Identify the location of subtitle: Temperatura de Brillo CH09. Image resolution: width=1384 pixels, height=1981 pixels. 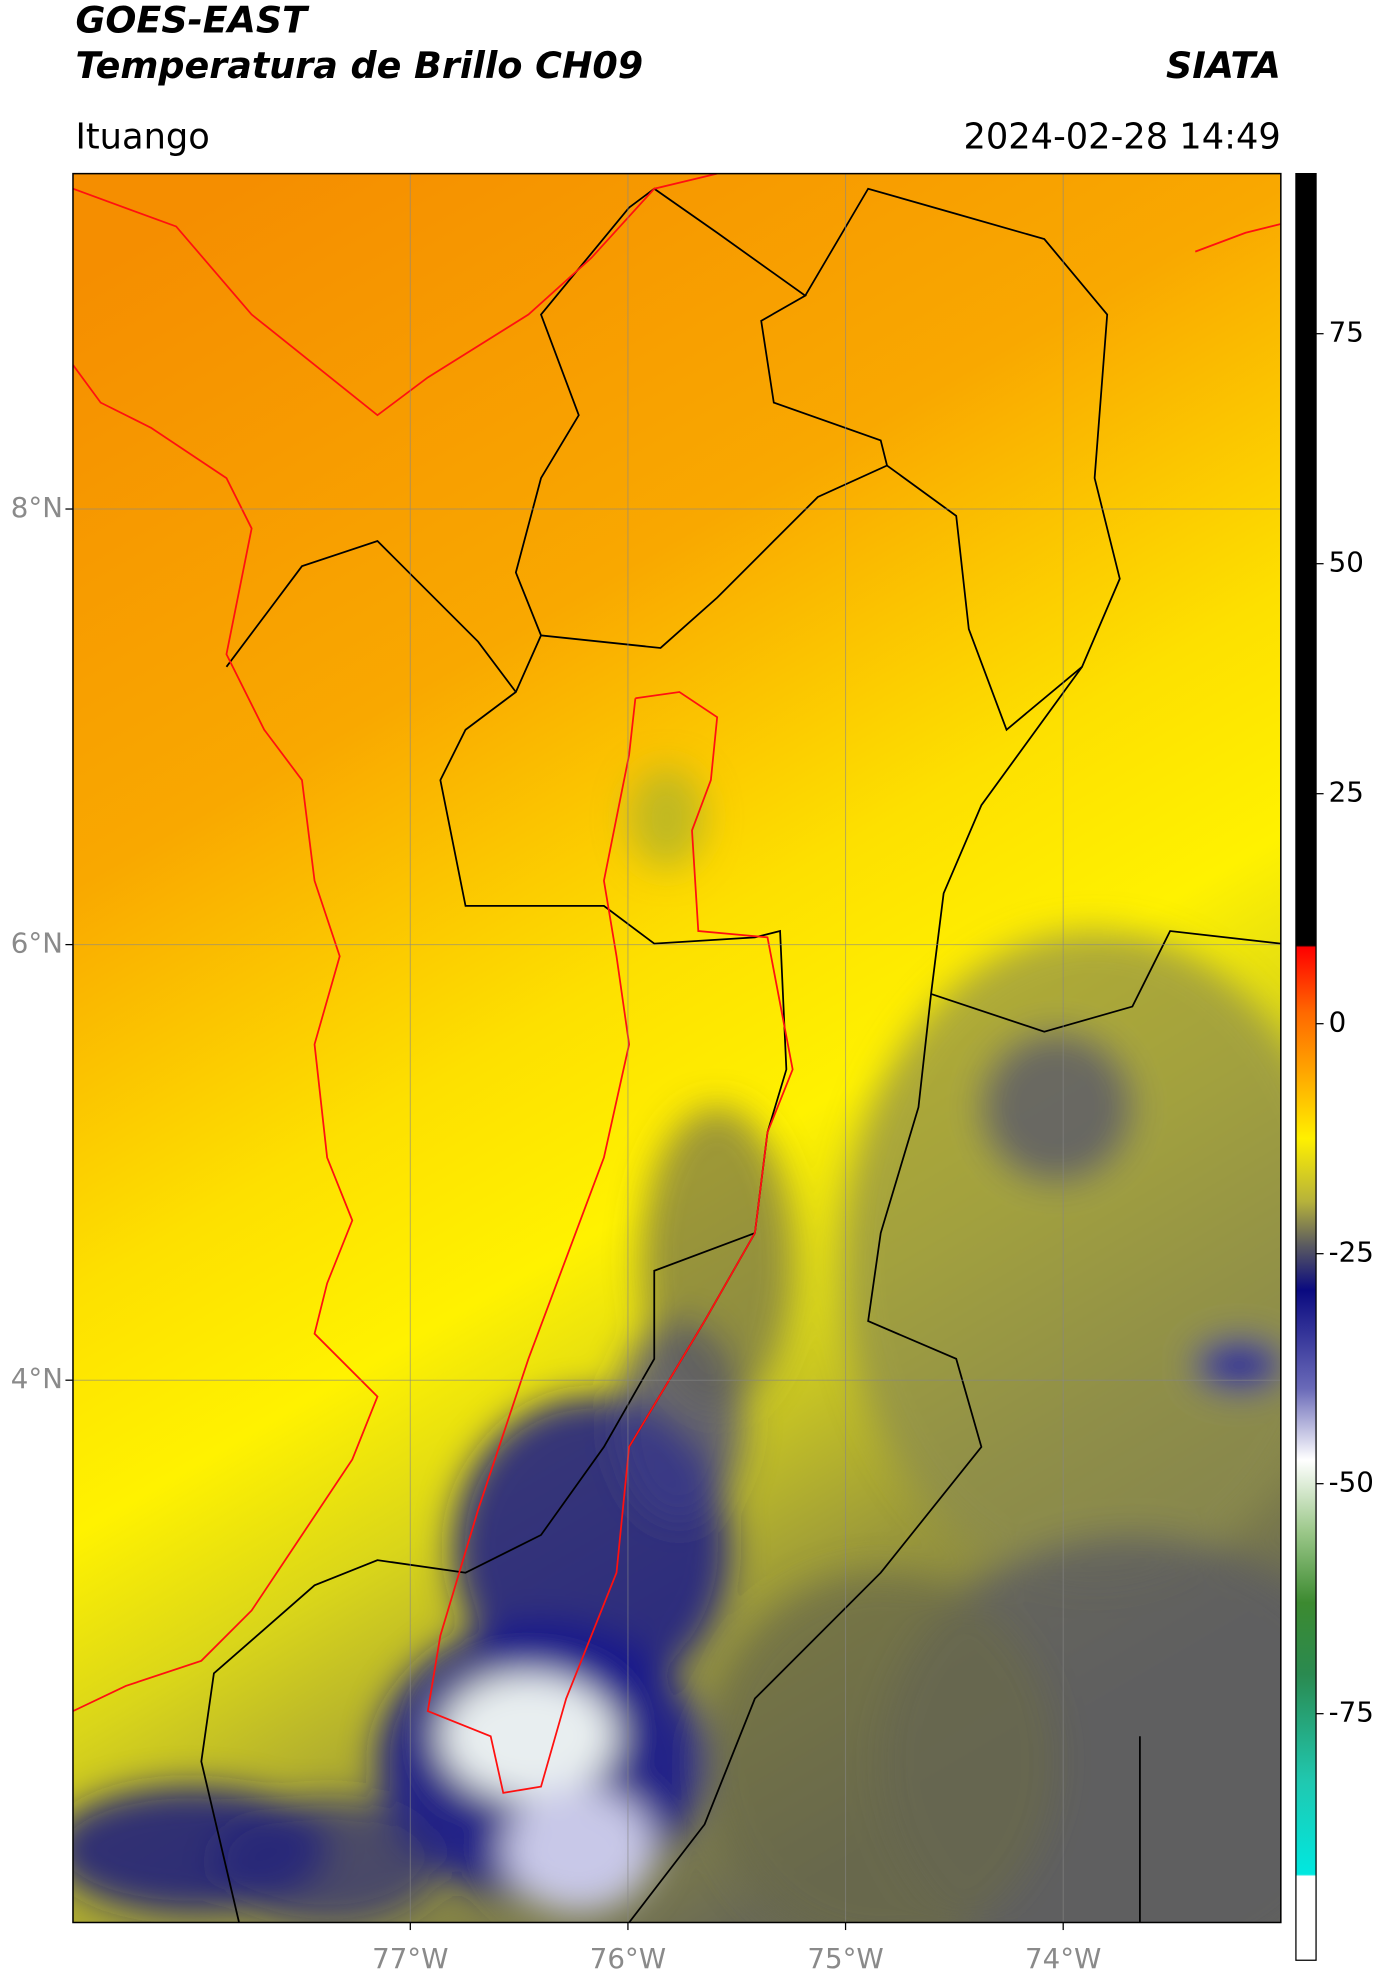
(359, 65).